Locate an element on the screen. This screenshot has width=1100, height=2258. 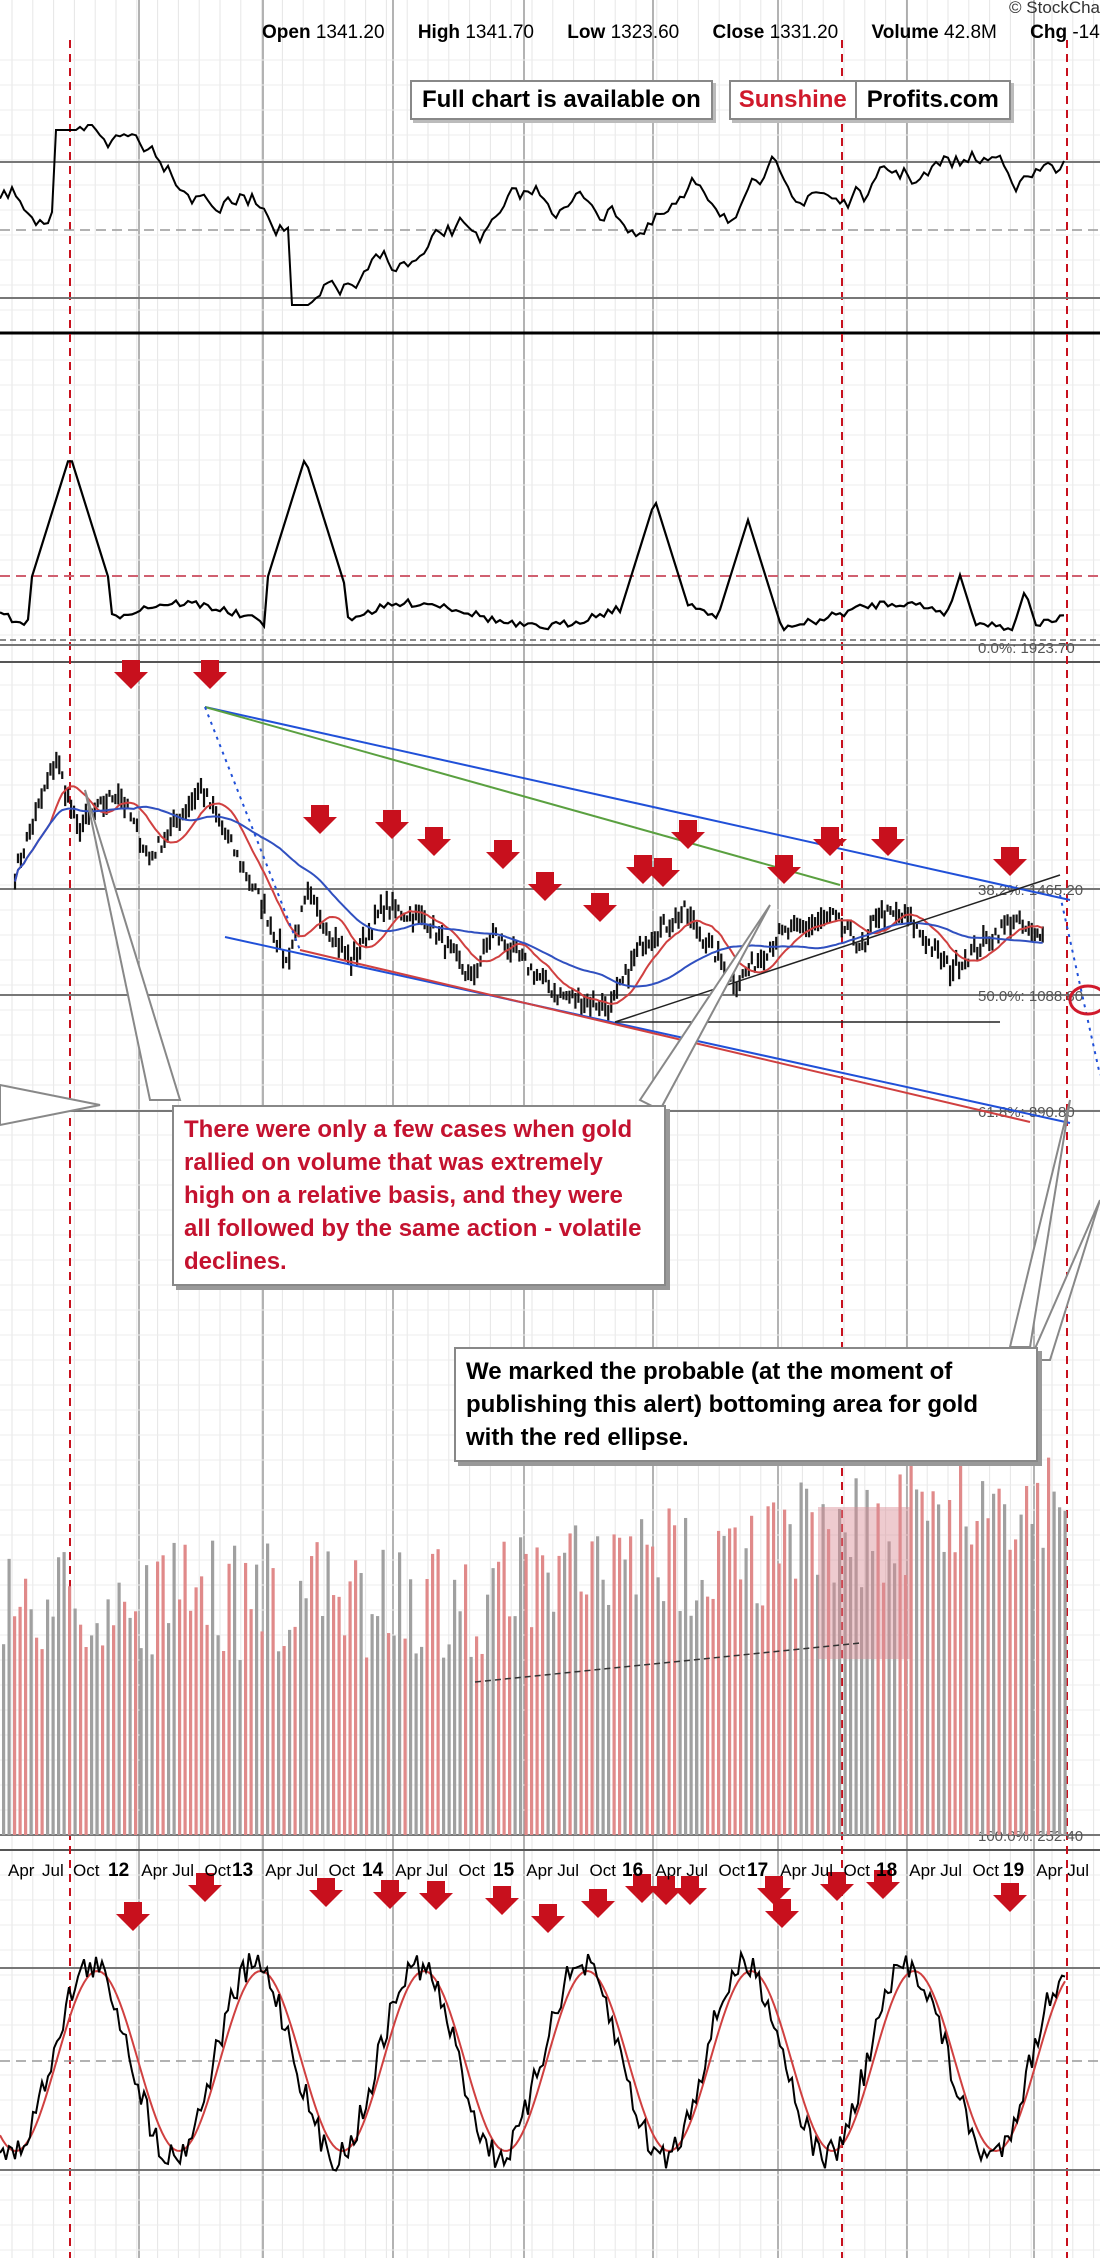
fib-level-label: 50.0%: 1088.80 is located at coordinates (1030, 996).